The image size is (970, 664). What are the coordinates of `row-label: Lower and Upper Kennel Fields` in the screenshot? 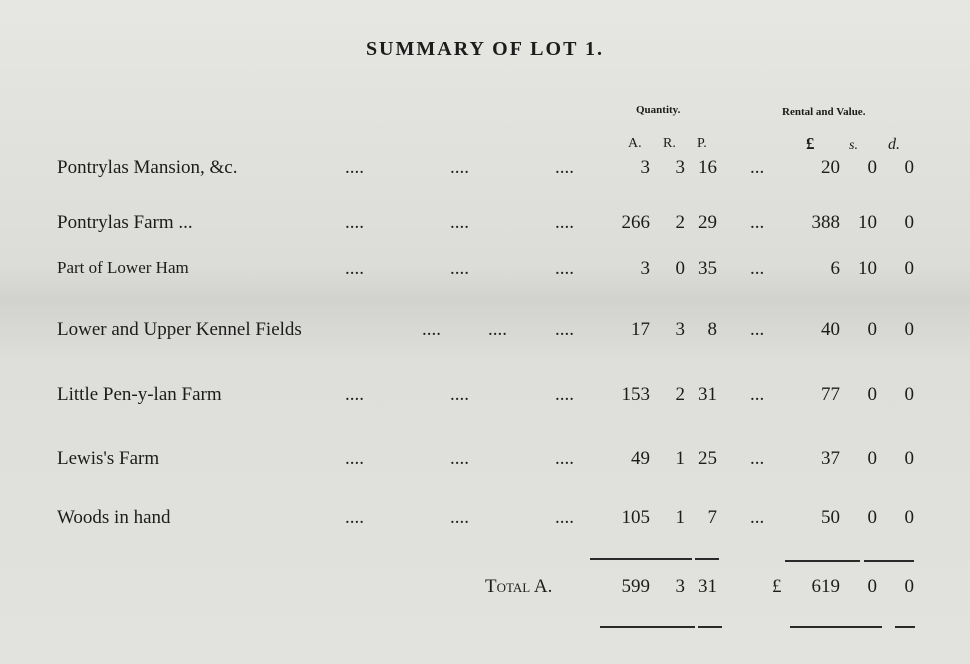 It's located at (179, 329).